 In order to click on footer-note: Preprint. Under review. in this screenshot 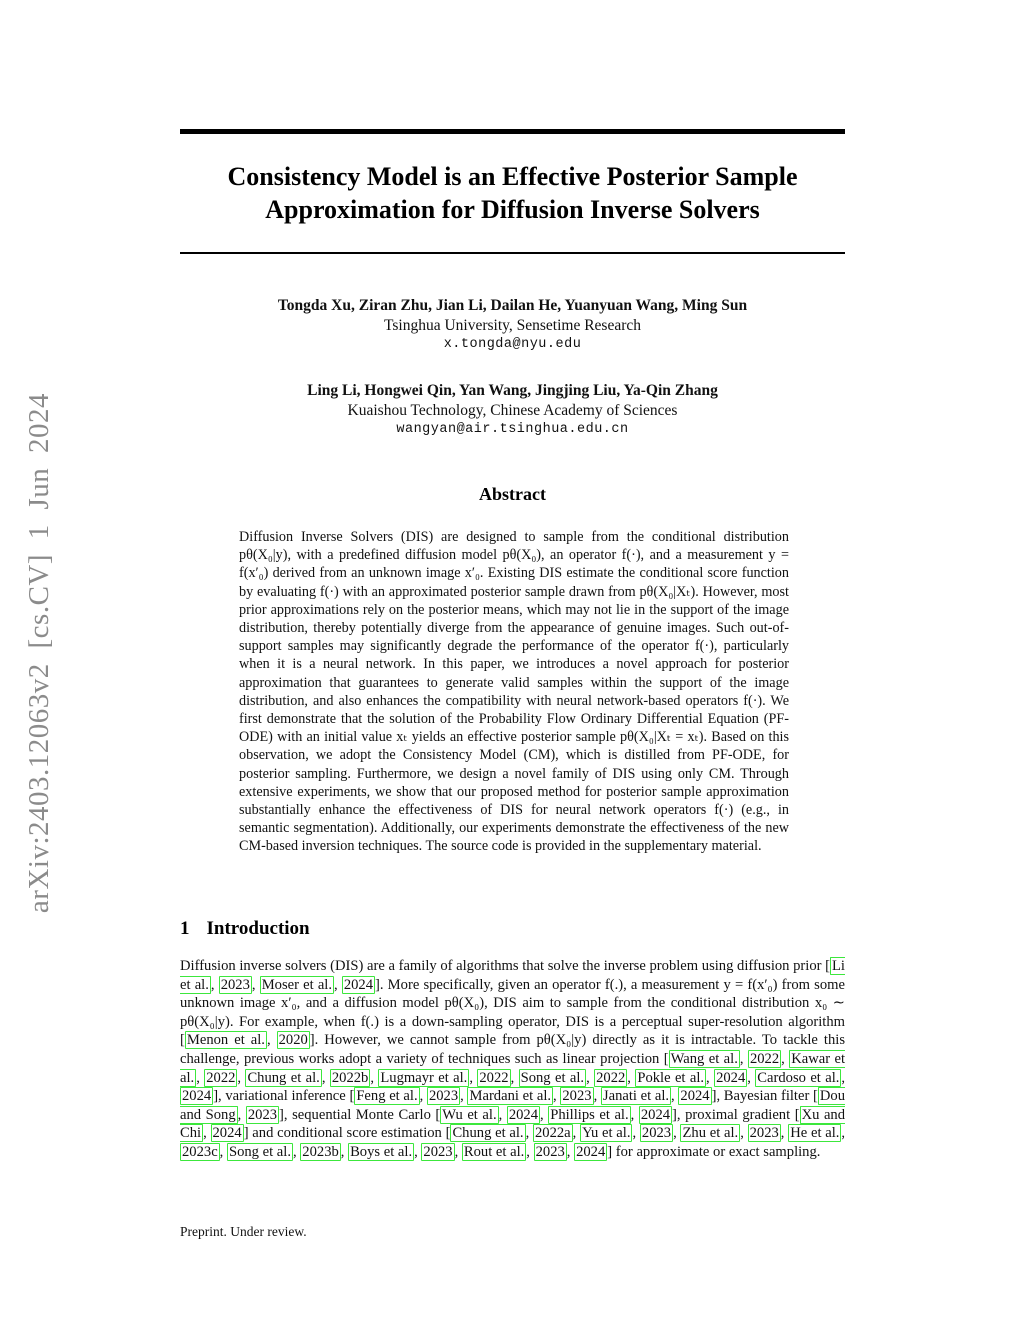, I will do `click(243, 1231)`.